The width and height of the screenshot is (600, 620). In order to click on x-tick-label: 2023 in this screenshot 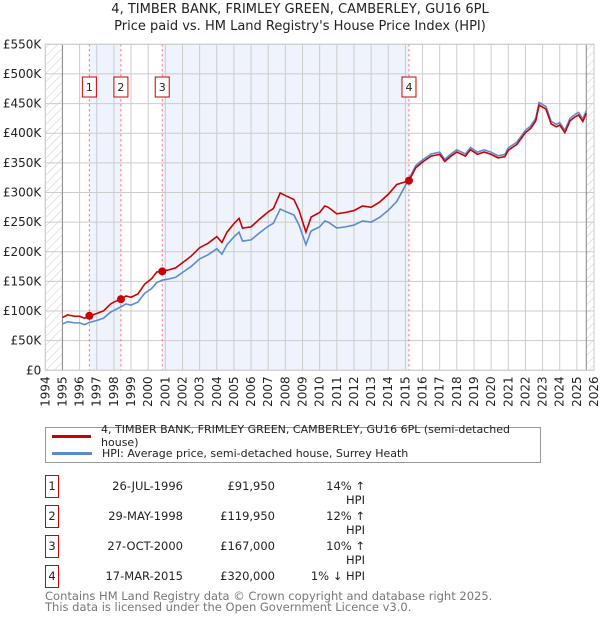, I will do `click(543, 391)`.